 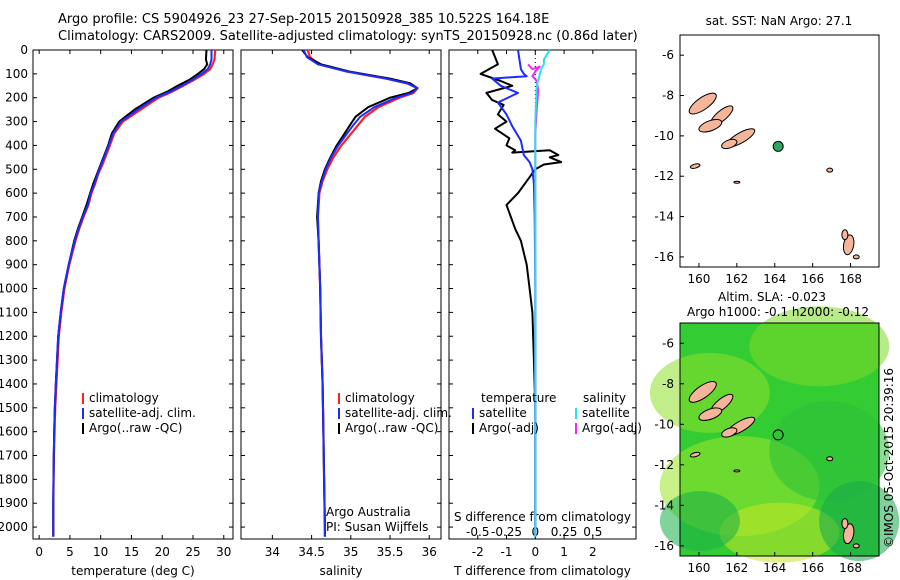 What do you see at coordinates (812, 568) in the screenshot?
I see `sla-xtick-label: 166` at bounding box center [812, 568].